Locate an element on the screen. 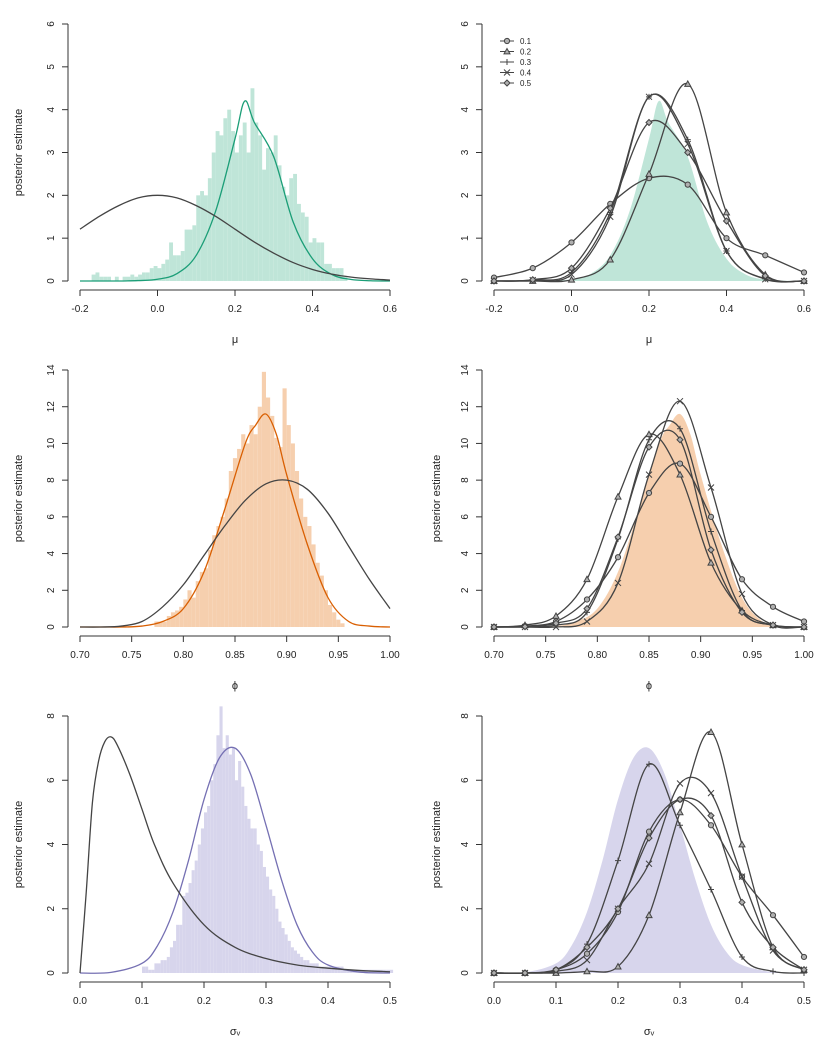 The height and width of the screenshot is (1038, 830). x-tick-label: 0.80 is located at coordinates (598, 655).